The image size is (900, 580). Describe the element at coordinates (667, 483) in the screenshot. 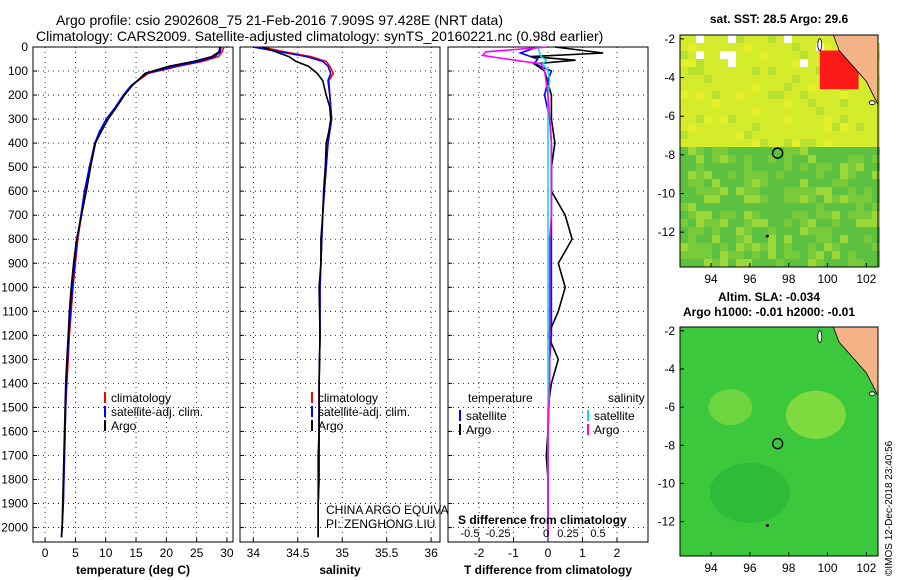

I see `map-lat-label: -10` at that location.